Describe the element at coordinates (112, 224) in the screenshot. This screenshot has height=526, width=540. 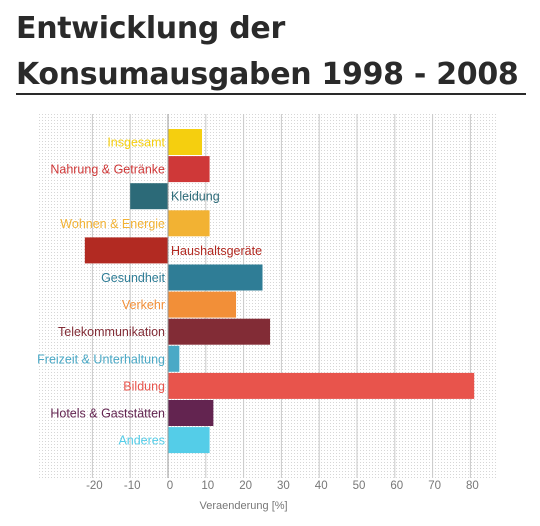
I see `category-label: Wohnen & Energie` at that location.